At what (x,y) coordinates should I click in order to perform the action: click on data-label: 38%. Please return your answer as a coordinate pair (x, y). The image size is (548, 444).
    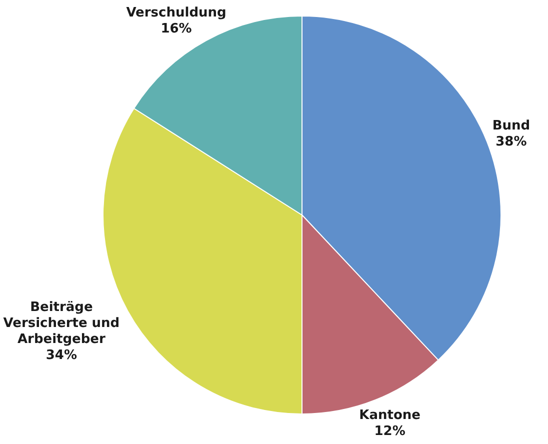
    Looking at the image, I should click on (511, 142).